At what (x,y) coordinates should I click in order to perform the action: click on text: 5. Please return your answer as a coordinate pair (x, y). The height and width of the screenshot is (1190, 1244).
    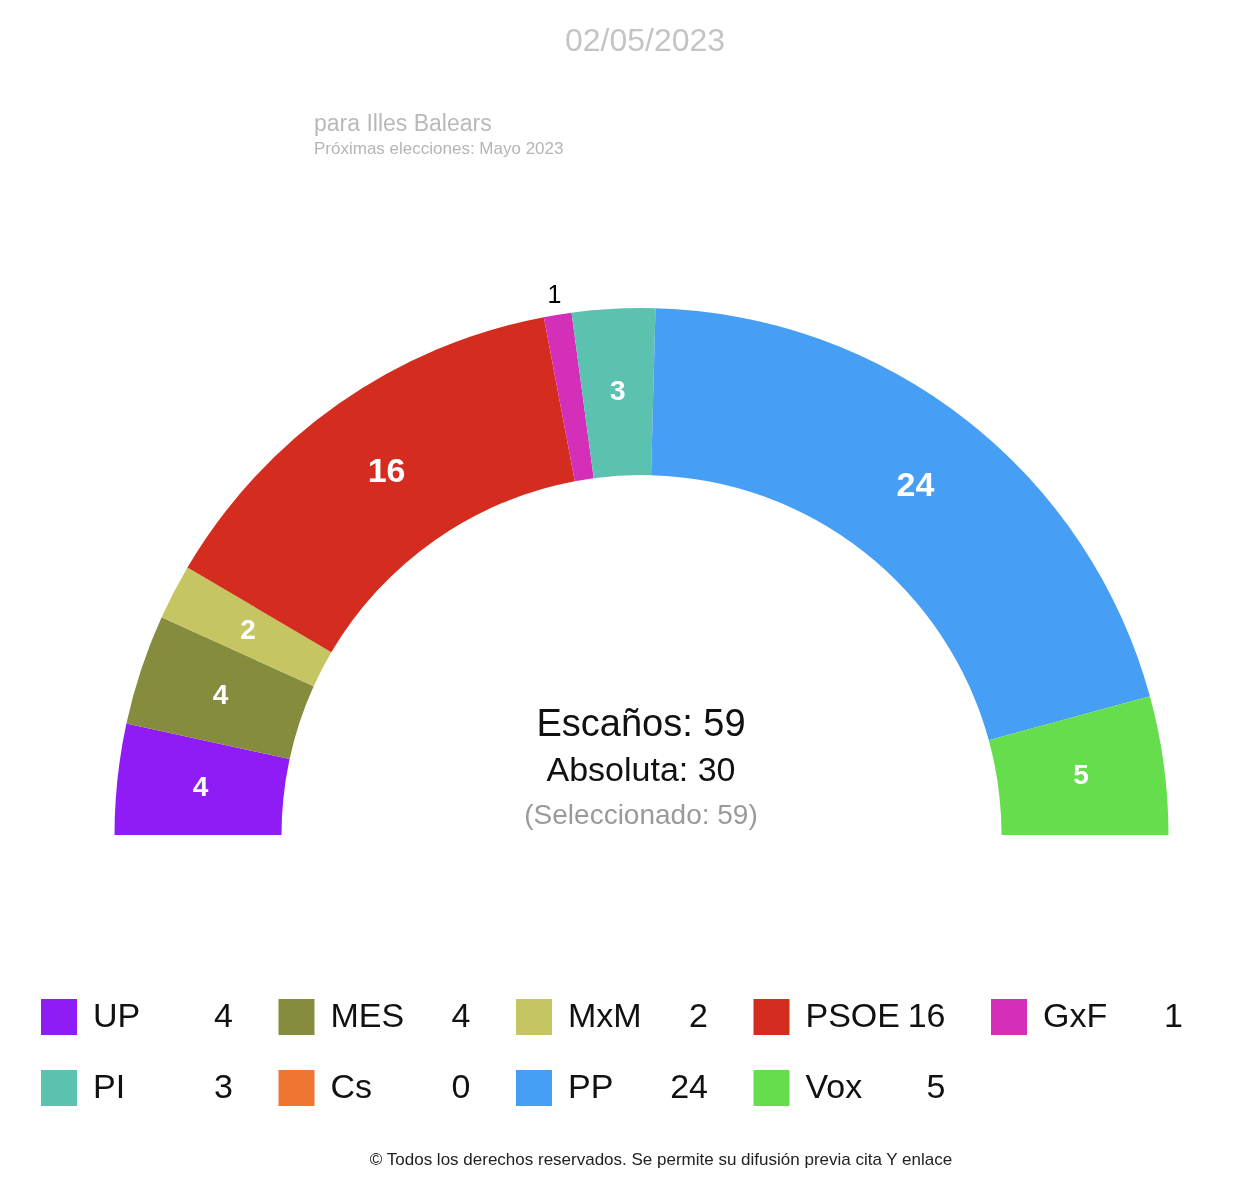
    Looking at the image, I should click on (936, 1086).